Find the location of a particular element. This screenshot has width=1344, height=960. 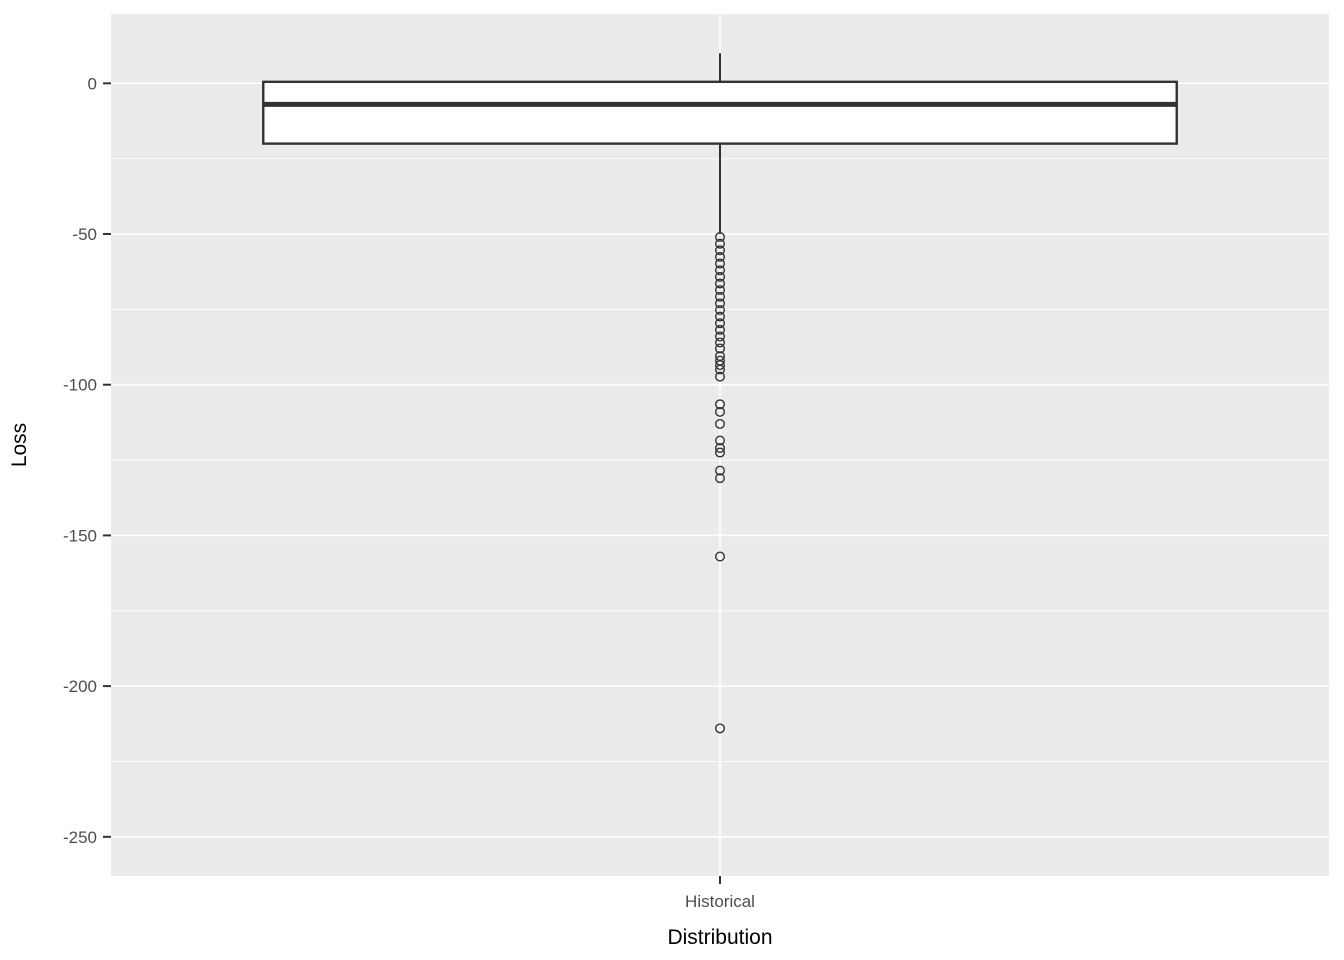

y-axis-title: Loss is located at coordinates (19, 445).